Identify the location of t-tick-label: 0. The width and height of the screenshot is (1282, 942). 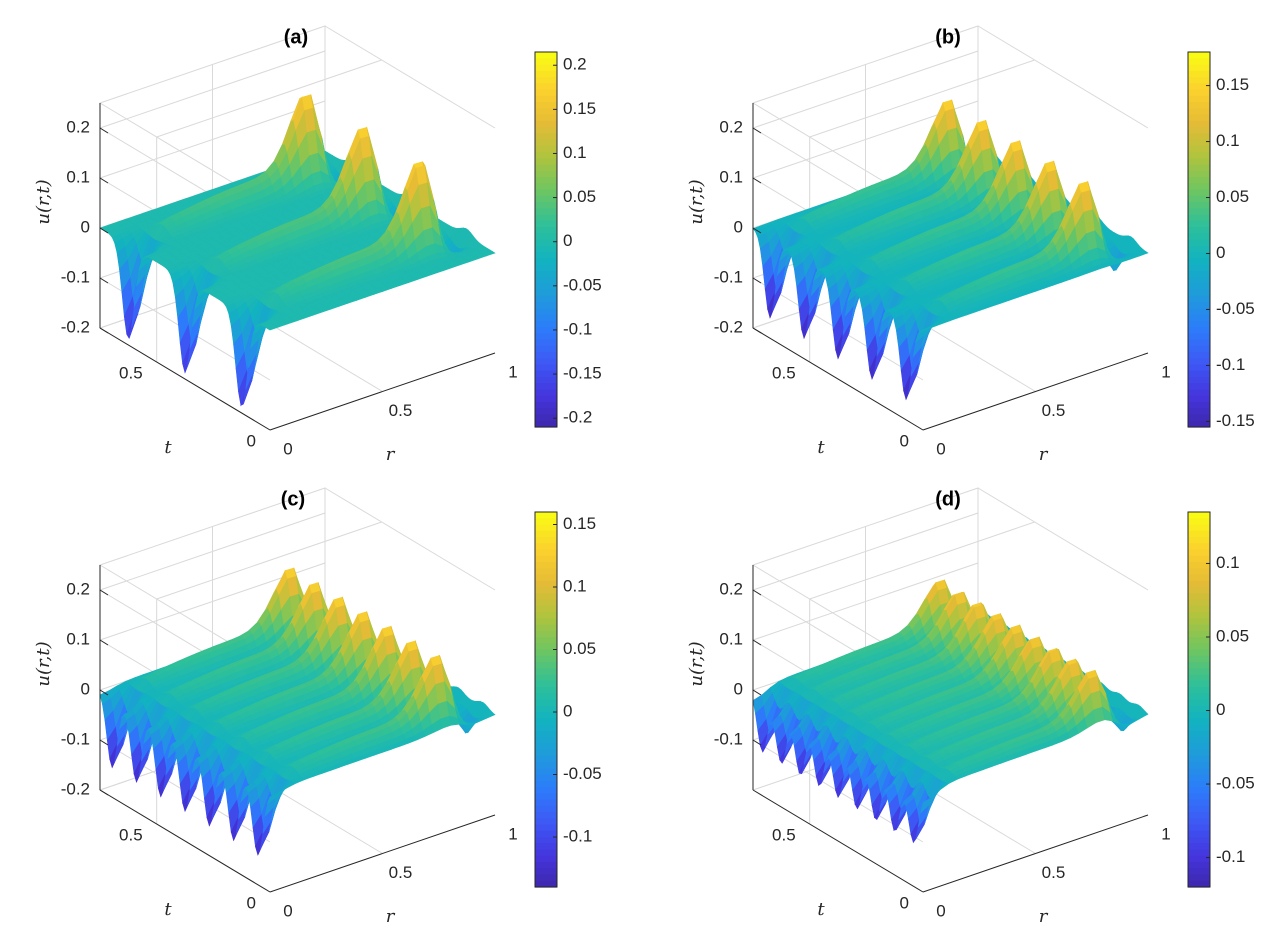
(904, 440).